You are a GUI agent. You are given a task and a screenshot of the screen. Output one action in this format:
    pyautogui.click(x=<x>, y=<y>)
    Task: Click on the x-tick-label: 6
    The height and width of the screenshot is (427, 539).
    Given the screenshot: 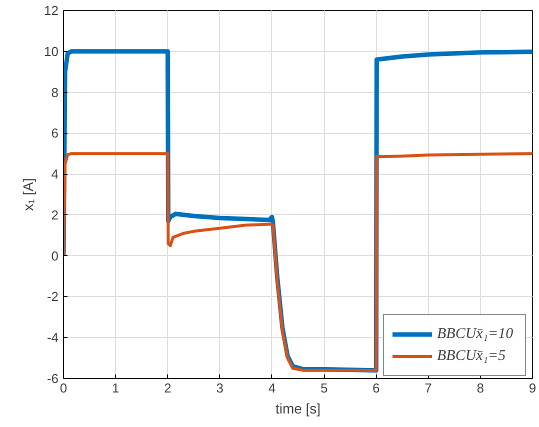 What is the action you would take?
    pyautogui.click(x=376, y=388)
    